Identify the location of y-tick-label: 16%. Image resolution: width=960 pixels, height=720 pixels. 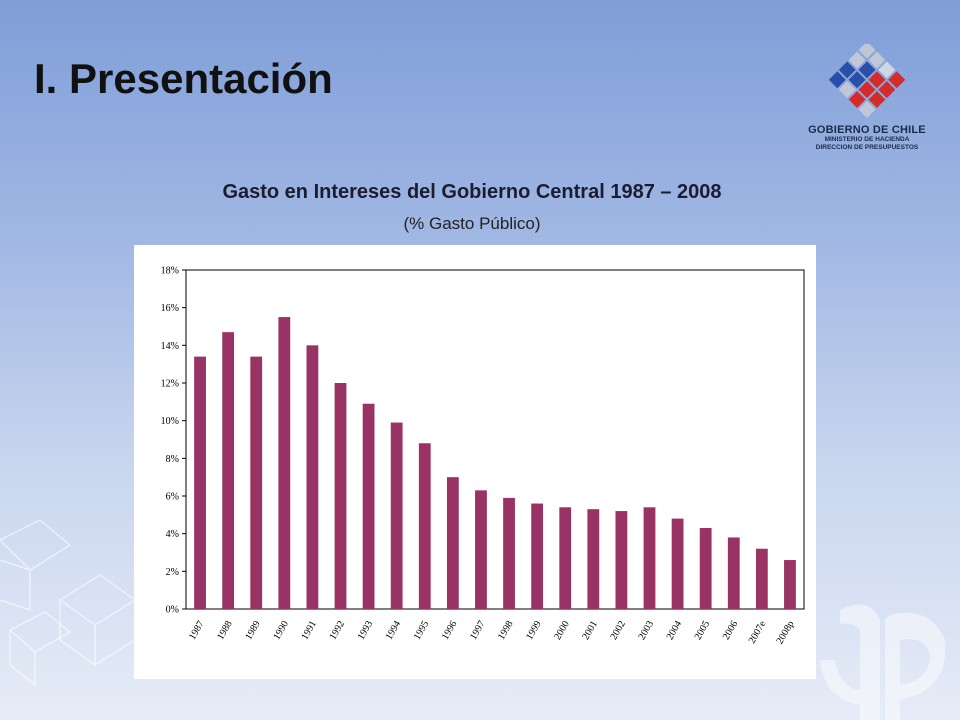
(170, 308).